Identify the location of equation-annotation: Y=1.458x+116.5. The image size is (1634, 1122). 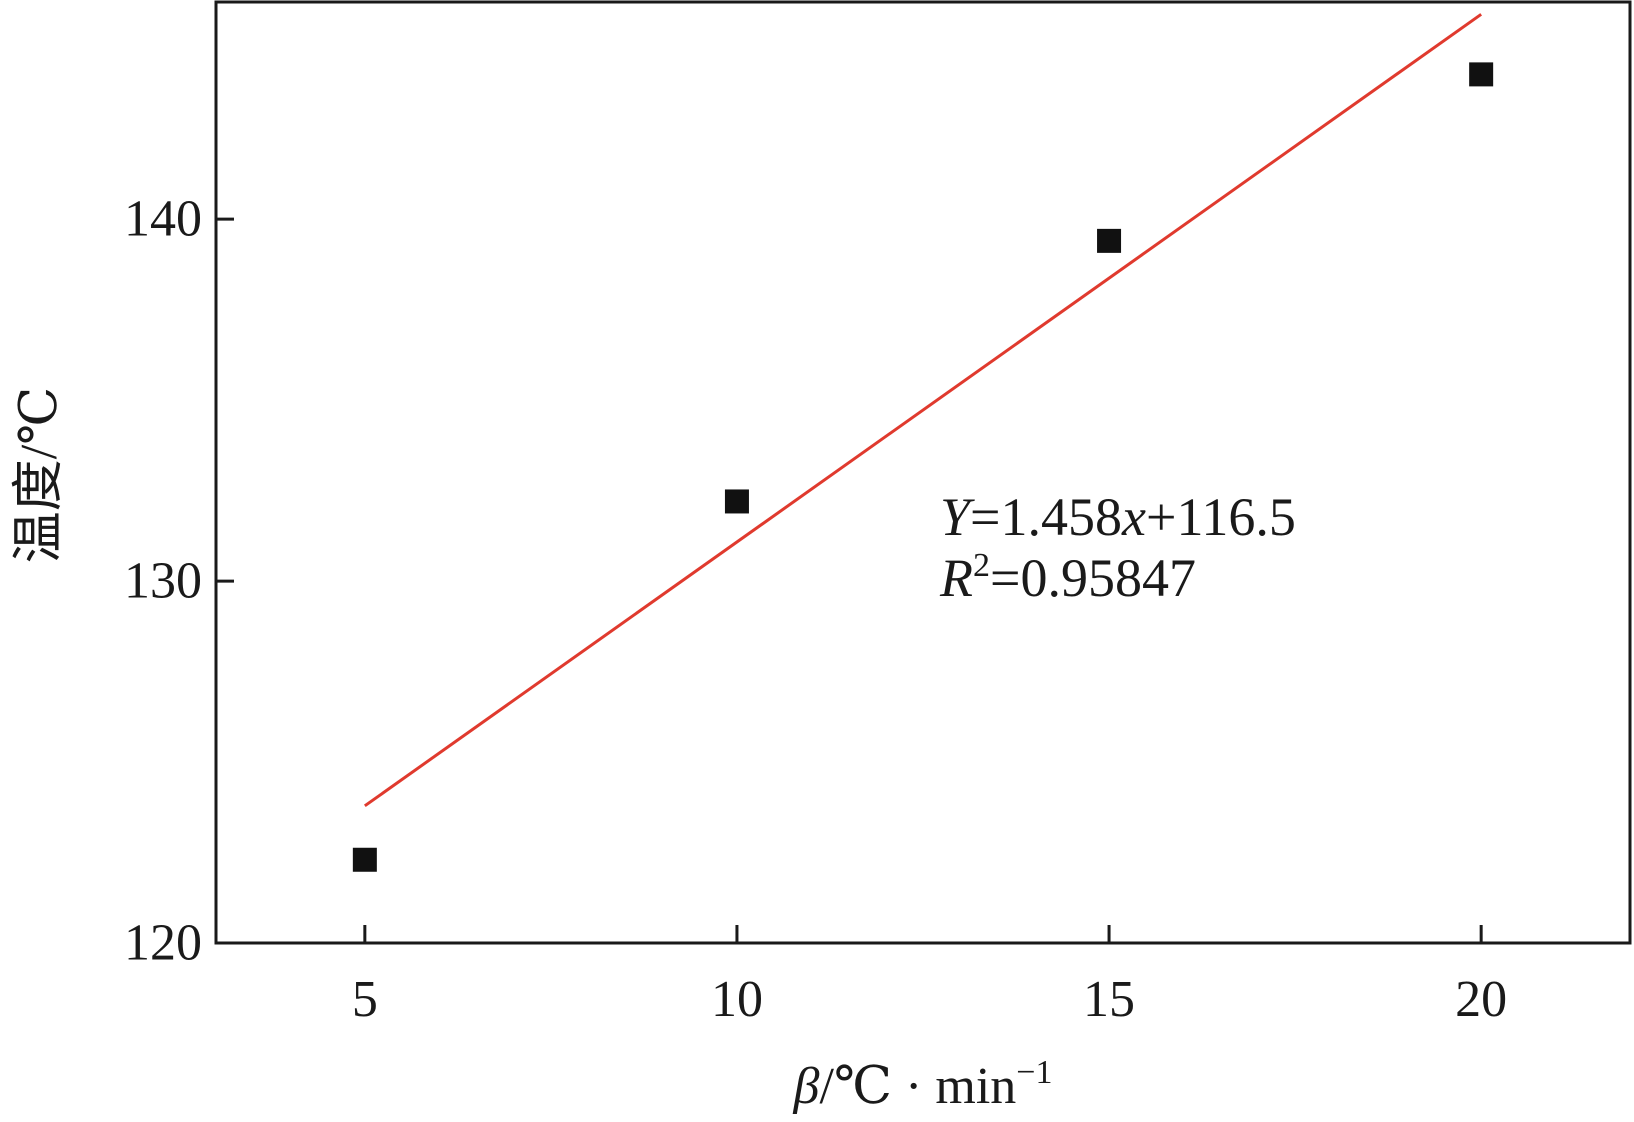
(1118, 517).